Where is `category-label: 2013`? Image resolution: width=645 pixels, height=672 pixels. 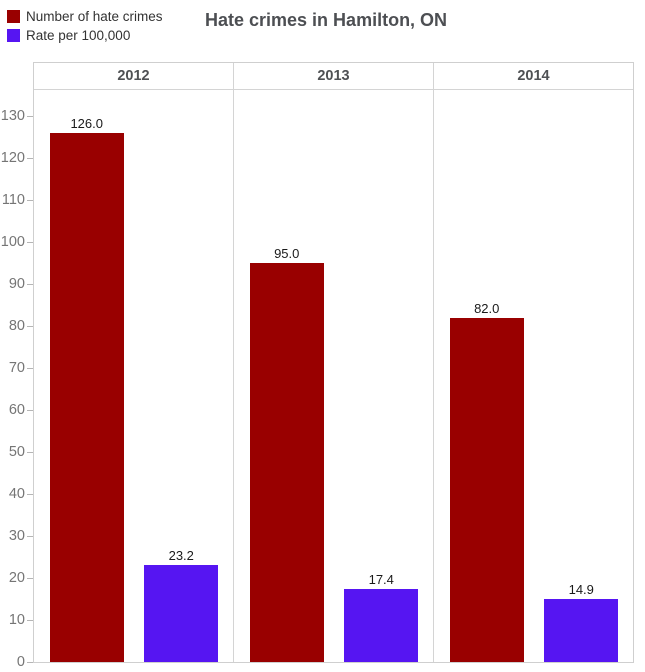
category-label: 2013 is located at coordinates (333, 76).